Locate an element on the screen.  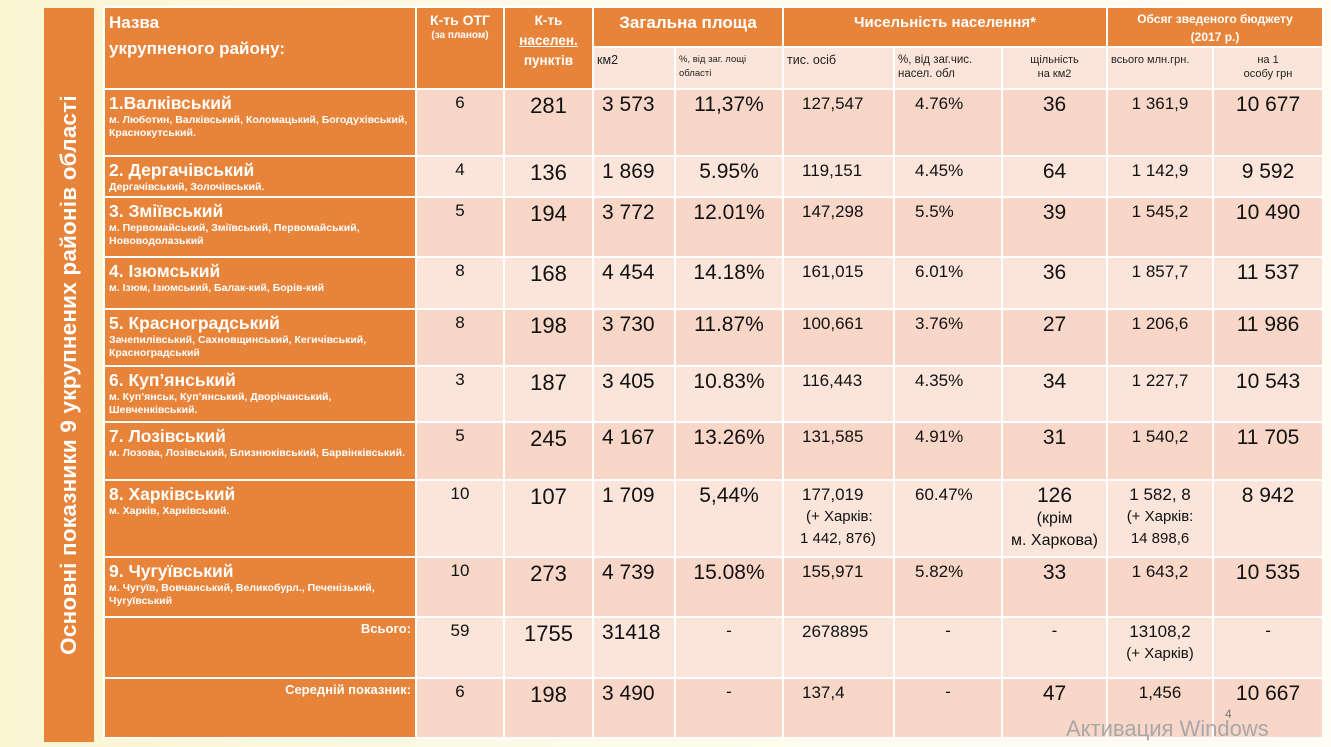
header-area-km2: км2 is located at coordinates (634, 68).